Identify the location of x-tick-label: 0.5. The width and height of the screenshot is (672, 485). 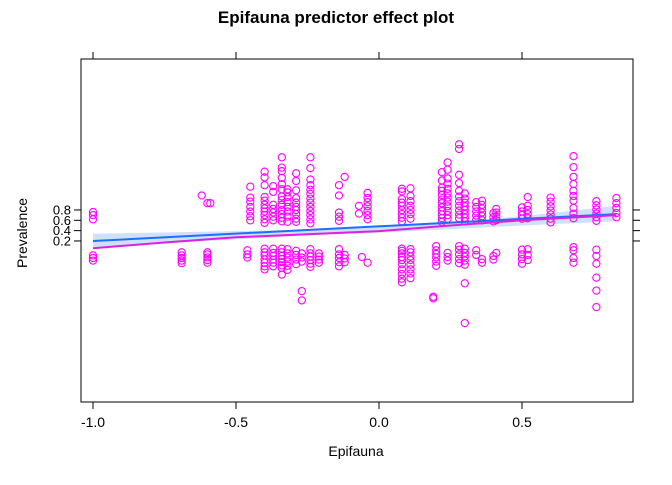
(522, 422).